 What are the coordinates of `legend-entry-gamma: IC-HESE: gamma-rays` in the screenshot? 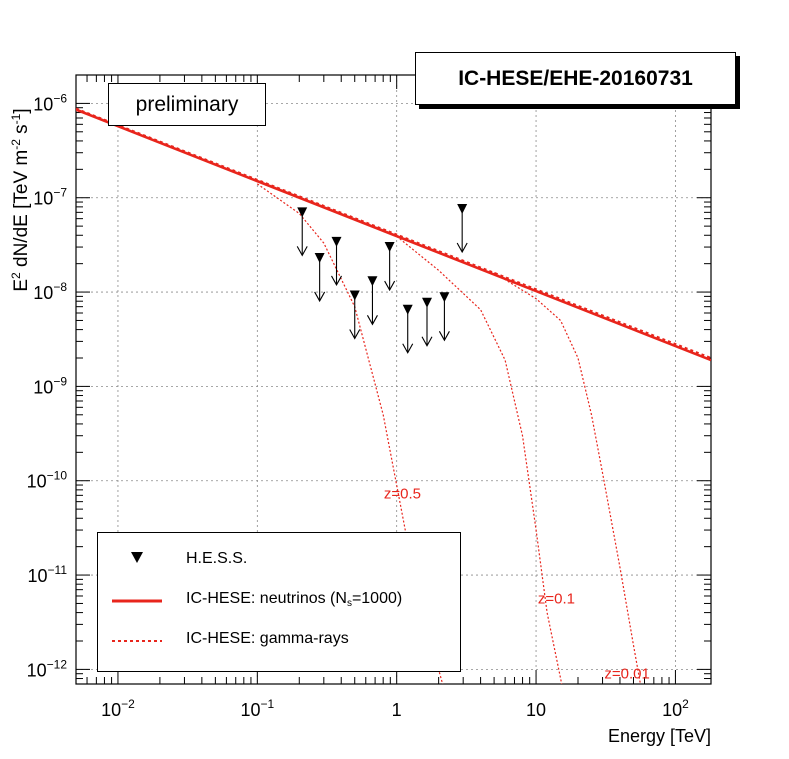 It's located at (279, 641).